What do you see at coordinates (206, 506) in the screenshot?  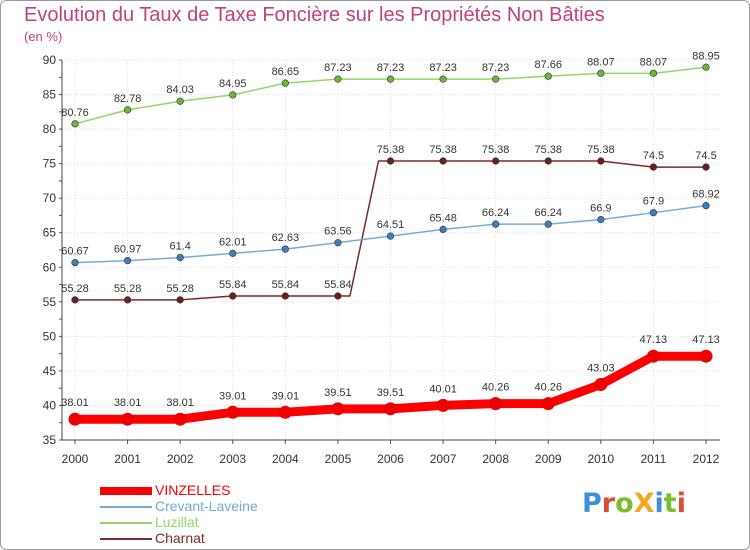 I see `legend-label-crevant-laveine: Crevant-Laveine` at bounding box center [206, 506].